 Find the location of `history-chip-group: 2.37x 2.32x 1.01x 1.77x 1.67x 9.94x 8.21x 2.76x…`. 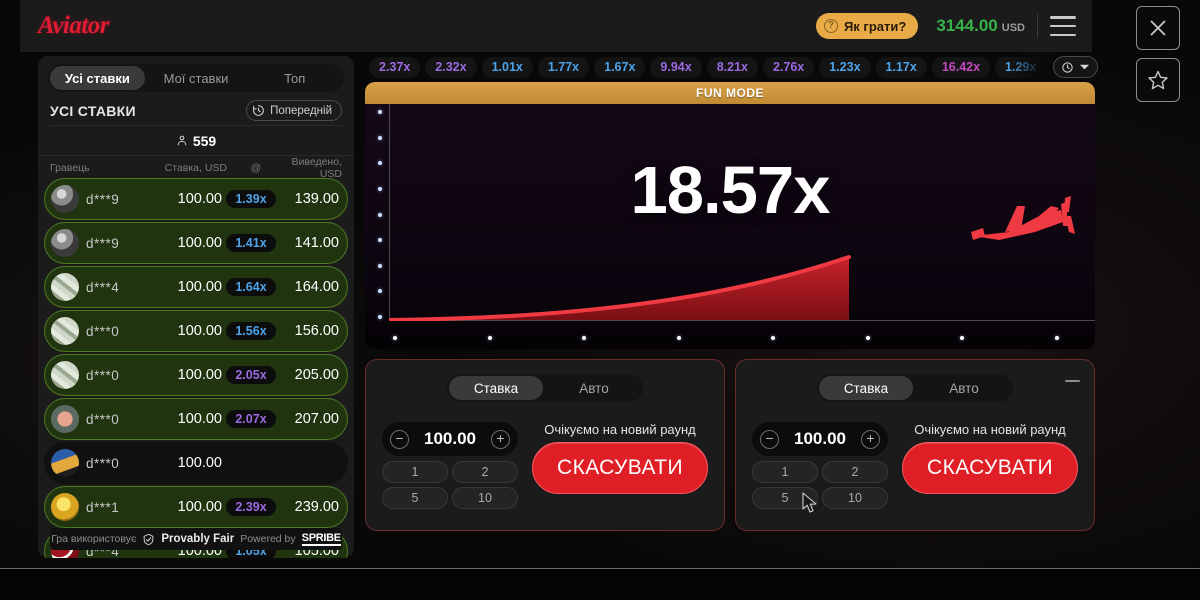

history-chip-group: 2.37x 2.32x 1.01x 1.77x 1.67x 9.94x 8.21x 2.76x… is located at coordinates (708, 67).